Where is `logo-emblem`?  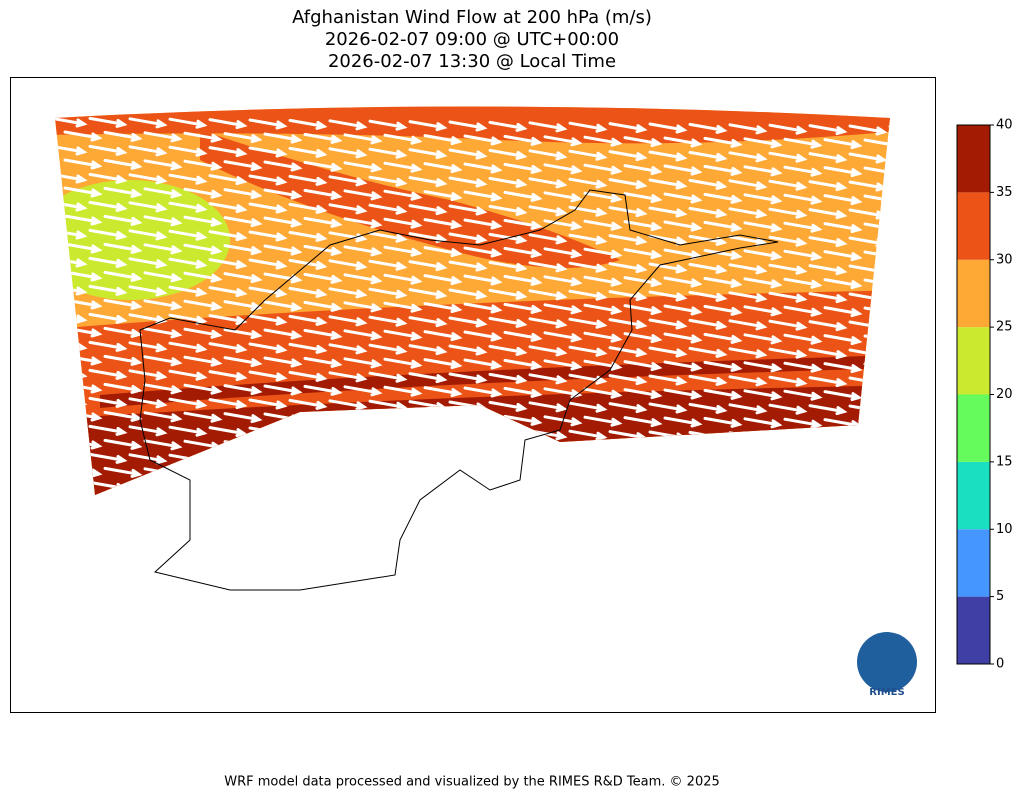 logo-emblem is located at coordinates (887, 662).